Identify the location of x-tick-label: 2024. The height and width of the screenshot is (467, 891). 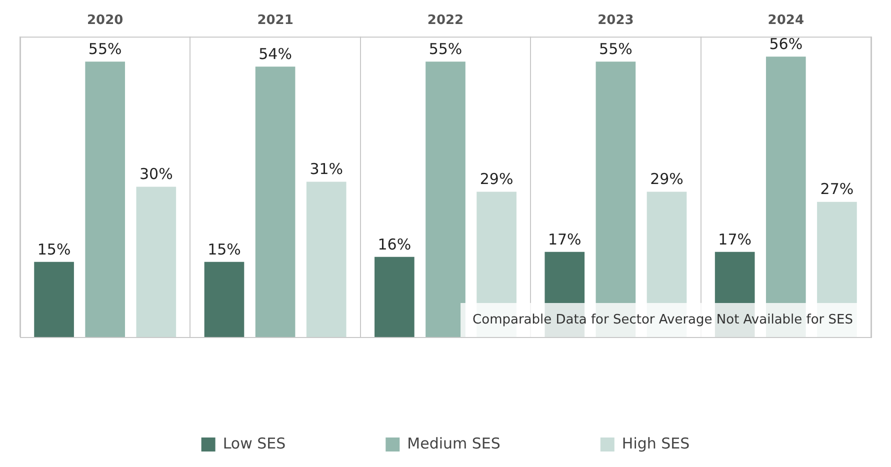
(786, 20).